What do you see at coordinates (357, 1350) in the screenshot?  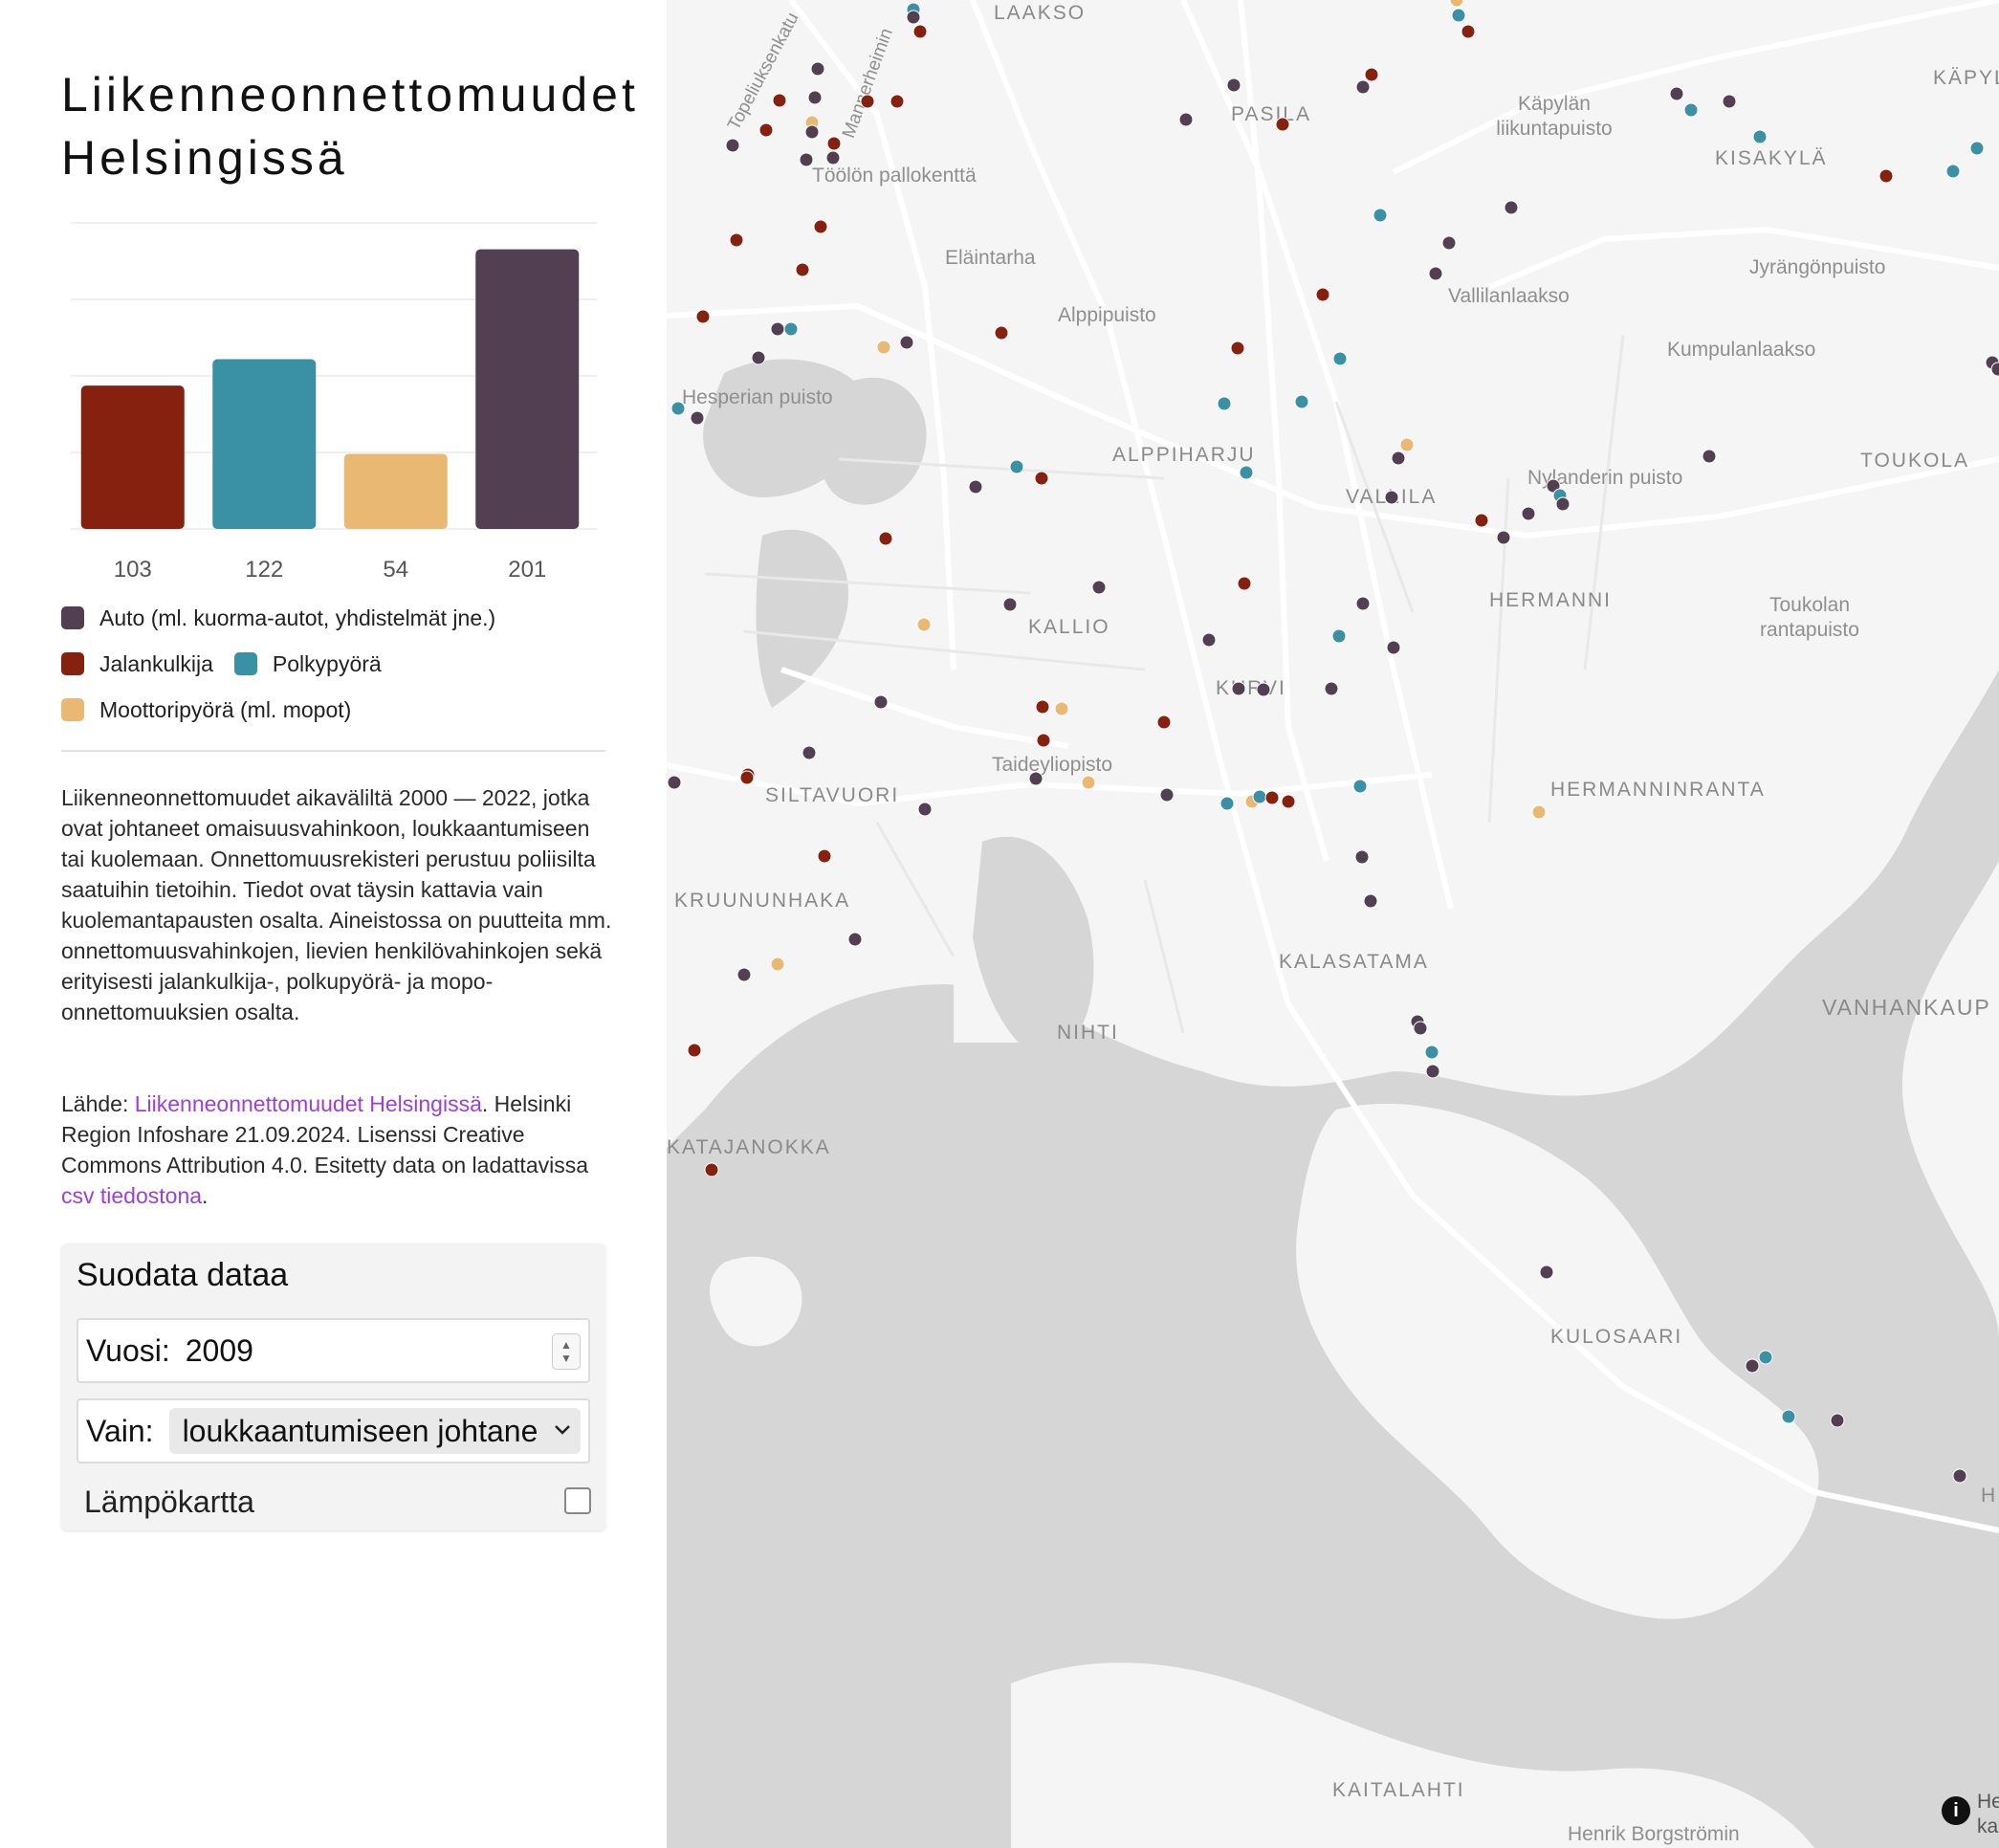 I see `year-input` at bounding box center [357, 1350].